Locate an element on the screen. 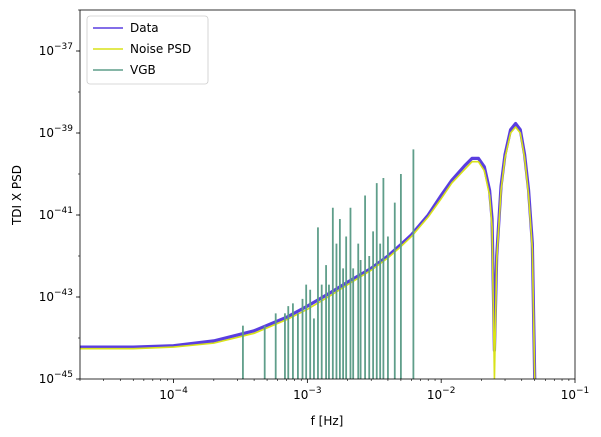 The image size is (601, 437). x-tick-label: 10⁻⁴ is located at coordinates (173, 394).